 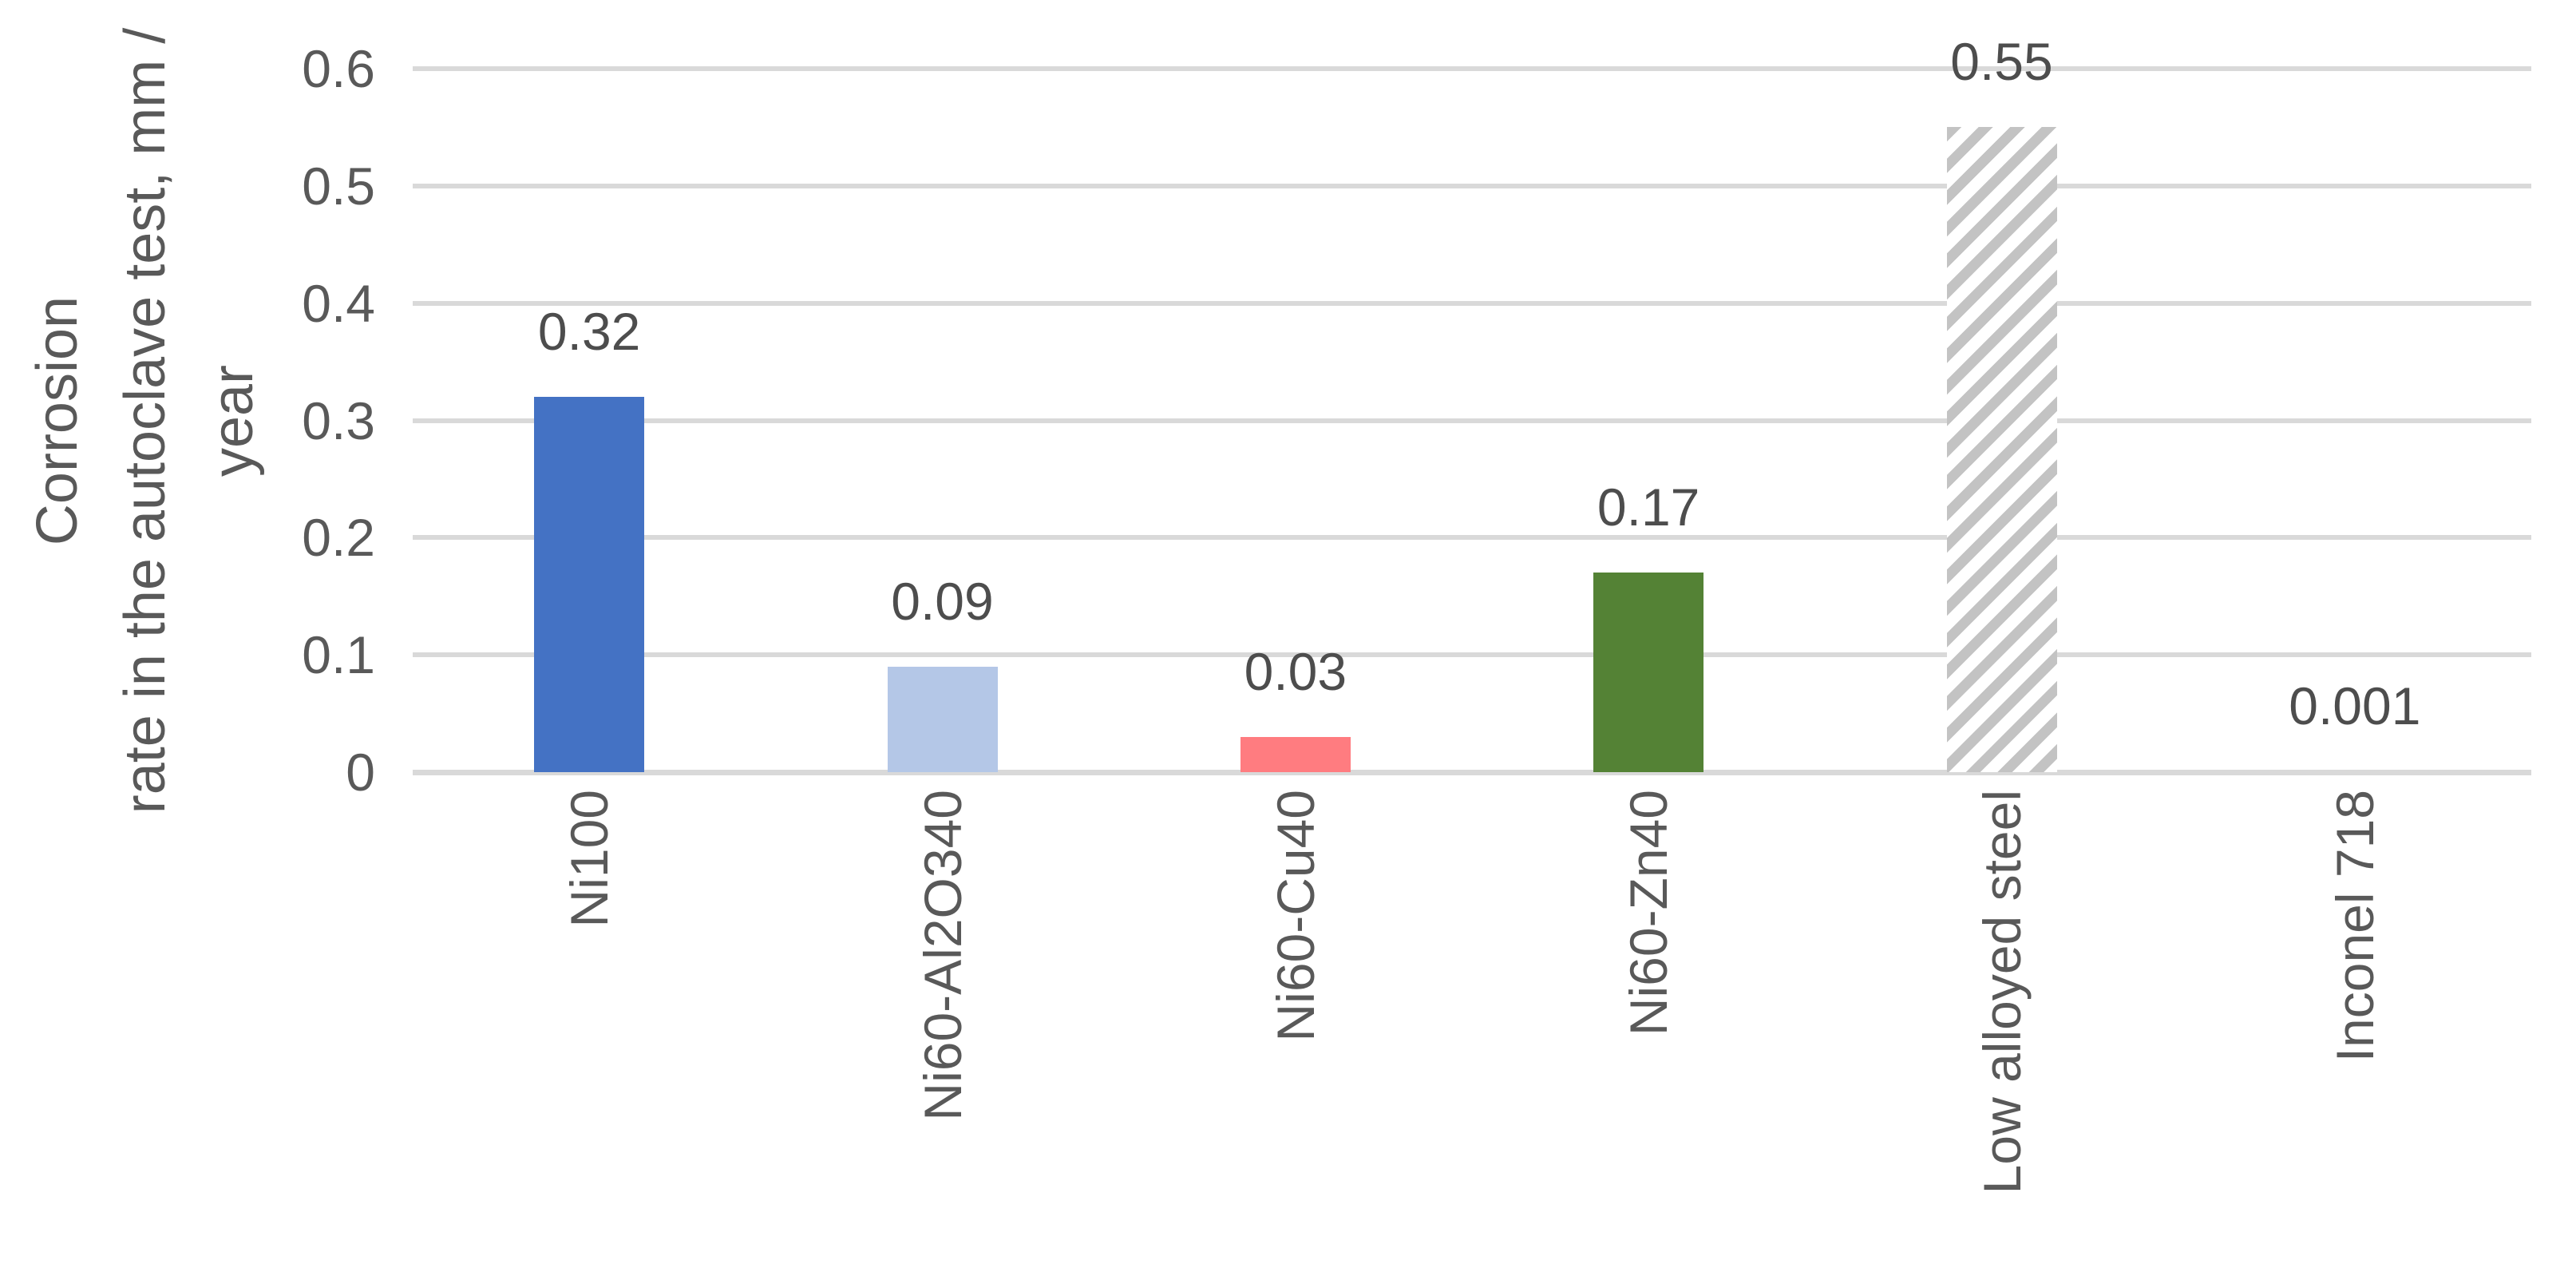 I want to click on y-tick-label: 0.6, so click(x=338, y=68).